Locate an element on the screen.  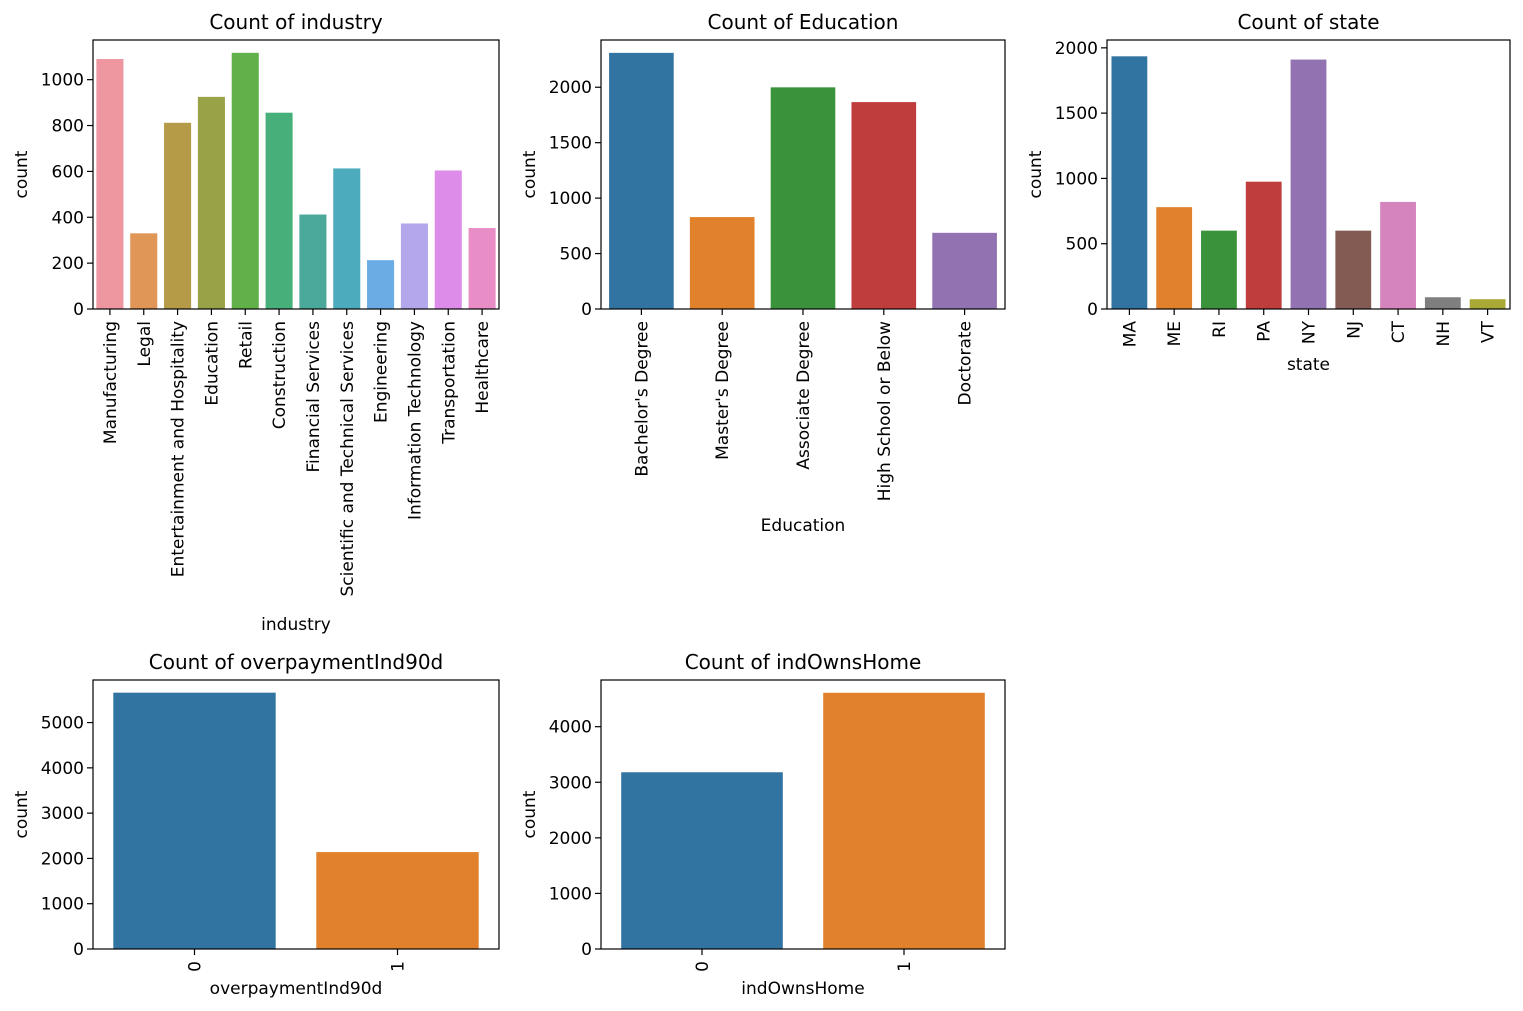
x-tick-label: Transportation is located at coordinates (449, 383).